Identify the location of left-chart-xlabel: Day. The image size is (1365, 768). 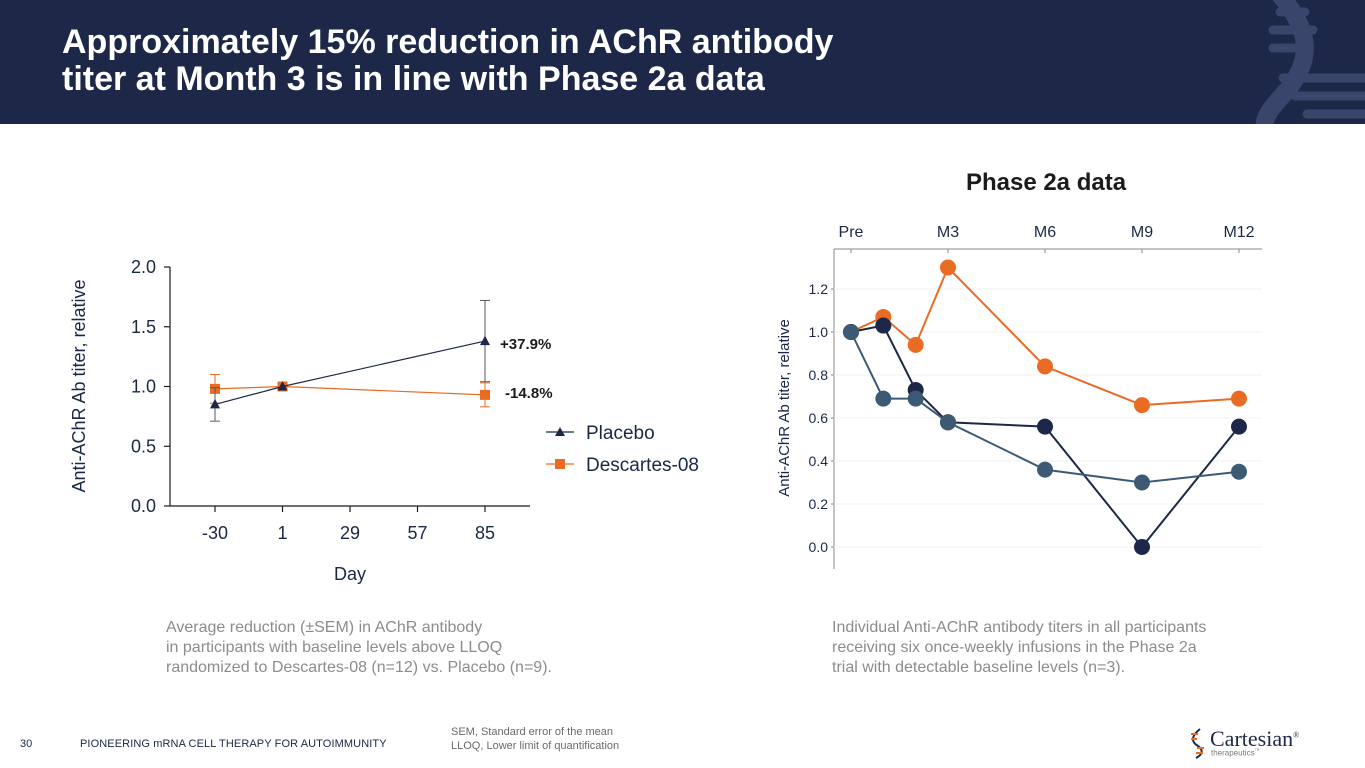
(350, 574).